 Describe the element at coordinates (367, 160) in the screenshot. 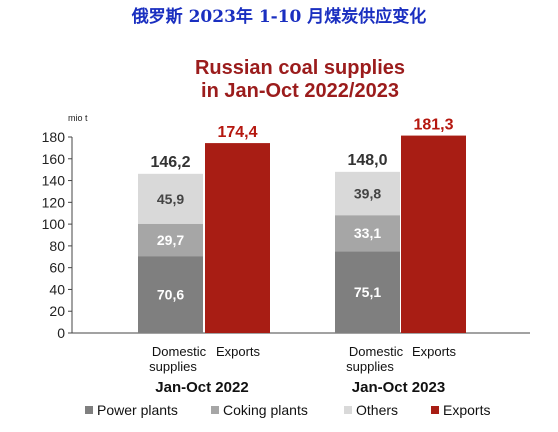

I see `data-label-domestic-total: 148,0` at that location.